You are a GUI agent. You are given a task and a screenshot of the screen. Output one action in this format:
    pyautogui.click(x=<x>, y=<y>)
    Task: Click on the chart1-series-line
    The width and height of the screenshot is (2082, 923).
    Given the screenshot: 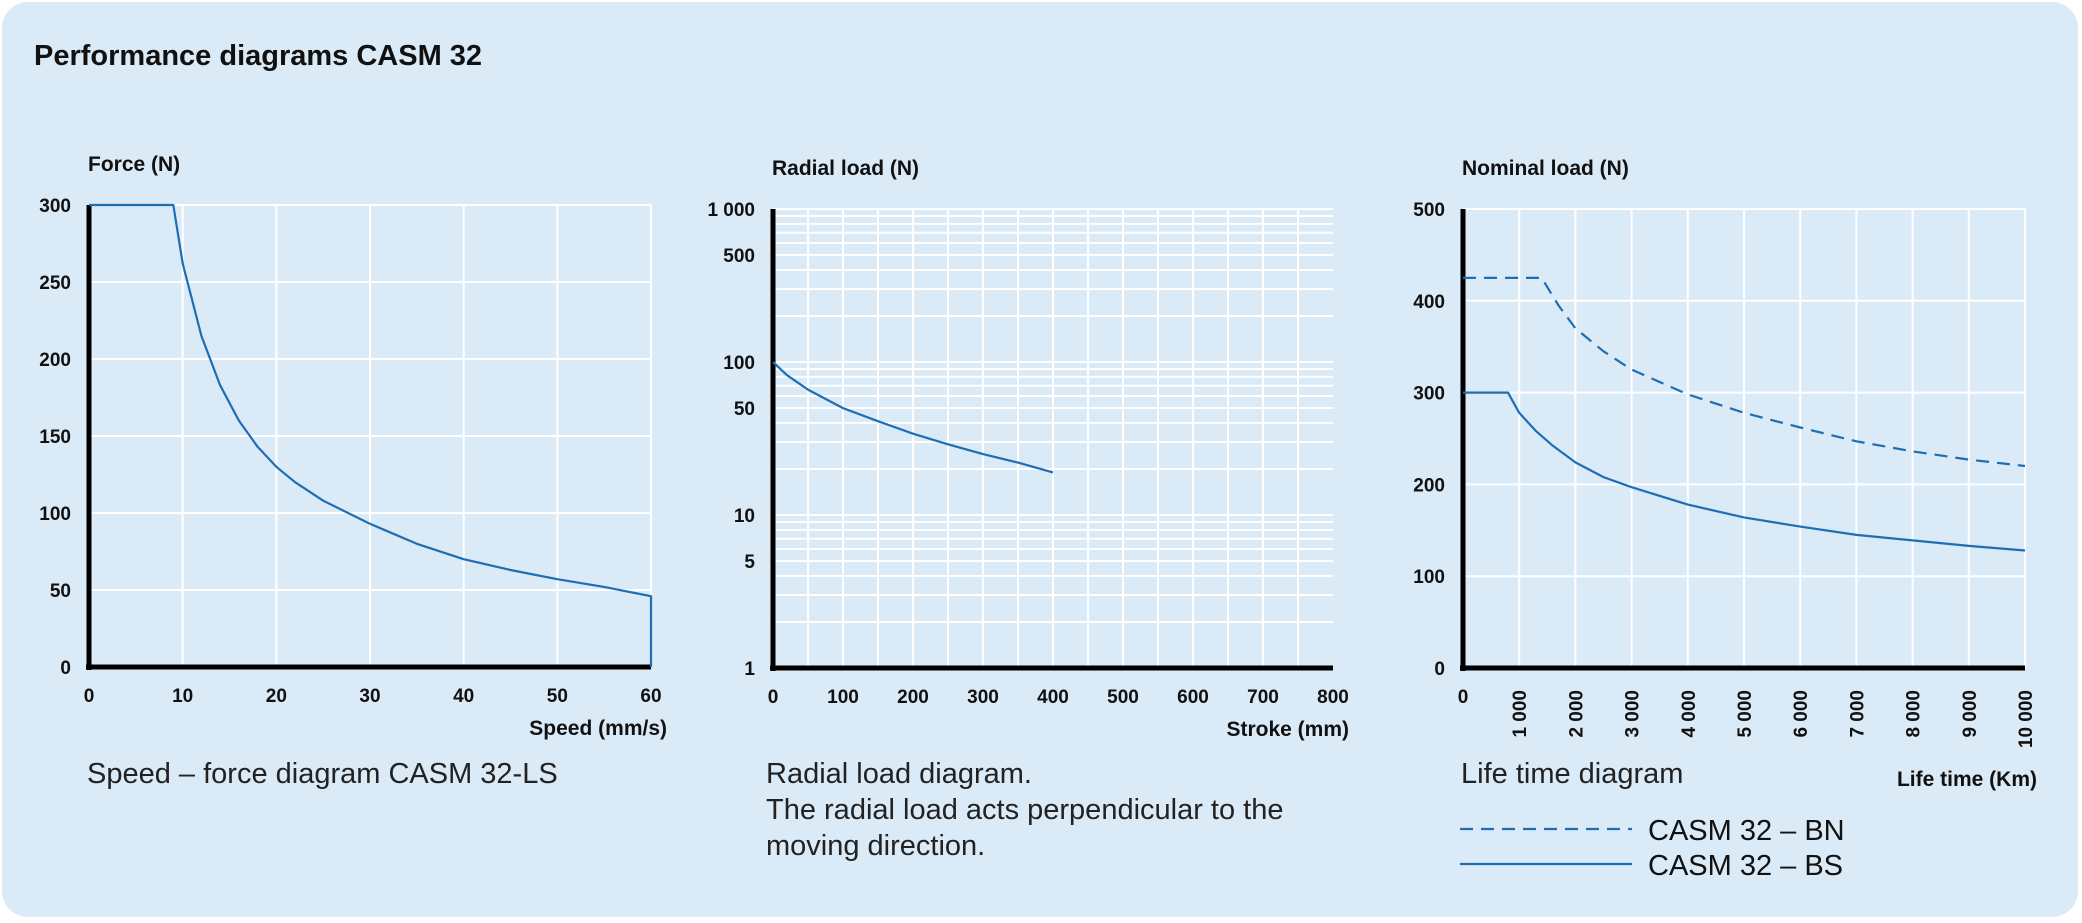 What is the action you would take?
    pyautogui.click(x=371, y=435)
    